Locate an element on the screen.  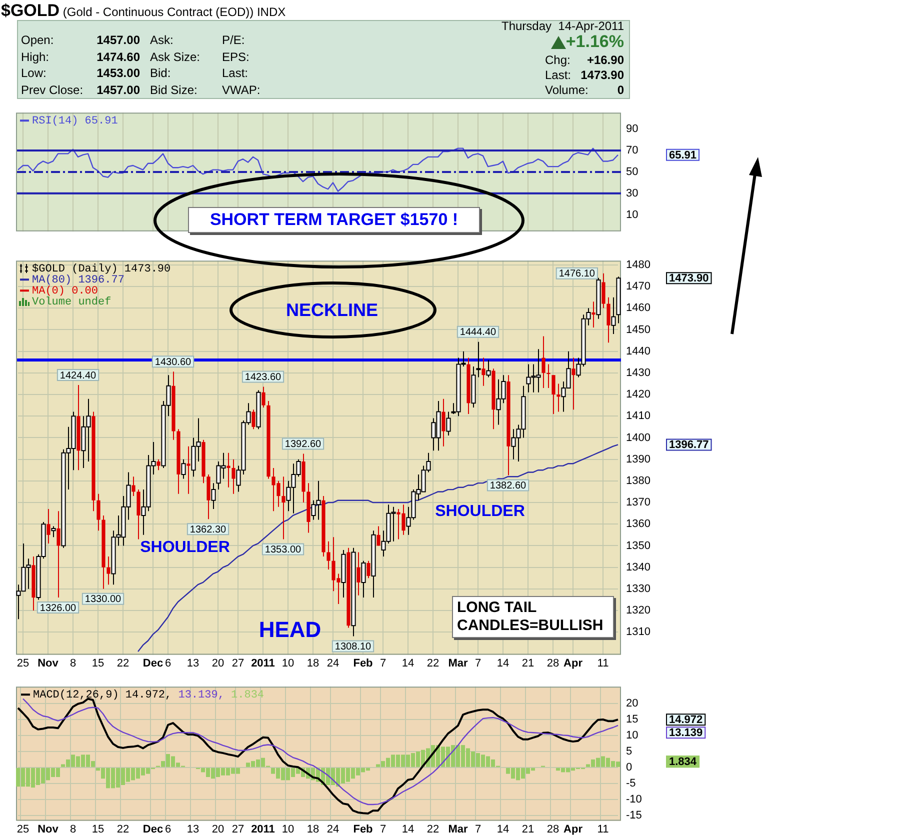
text: 1330.00 is located at coordinates (103, 600).